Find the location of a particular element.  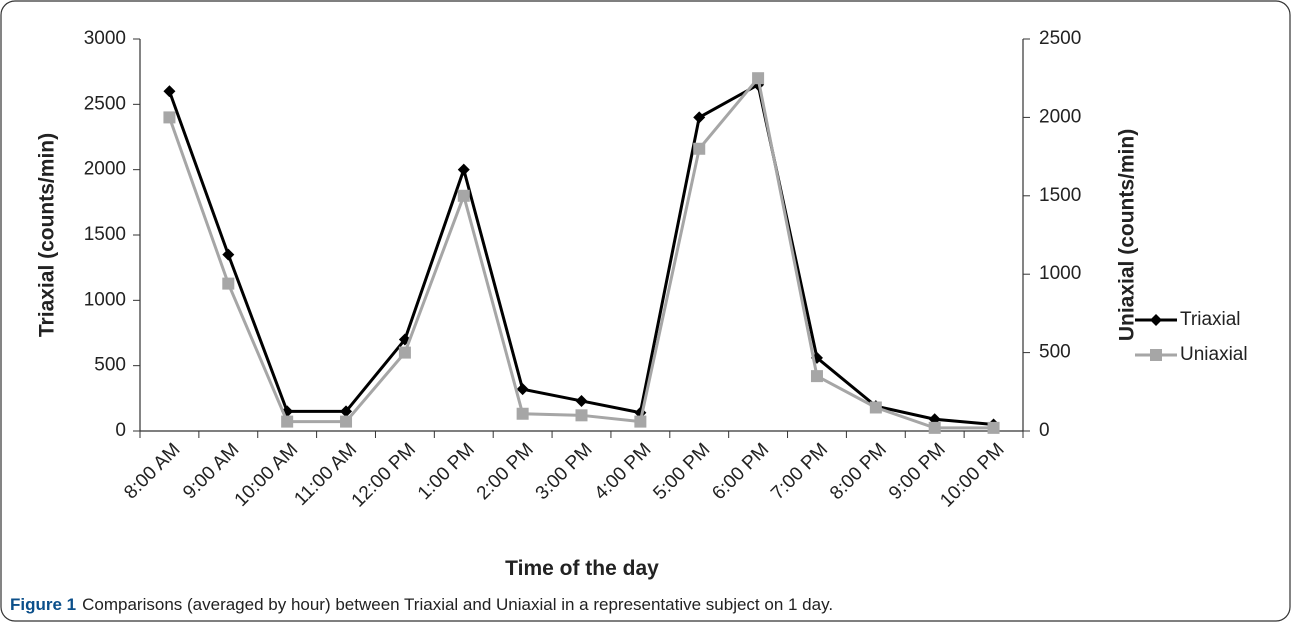

y2-tick-label: 2500 is located at coordinates (1060, 38).